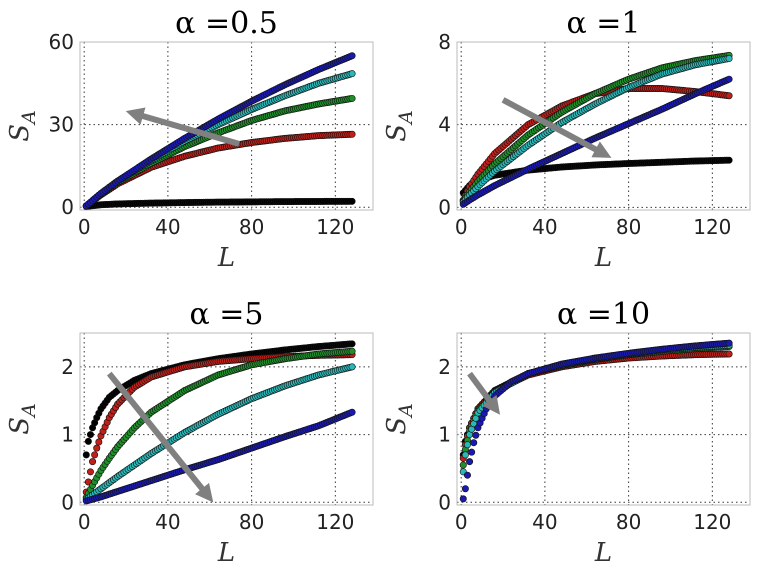 This screenshot has height=579, width=760. Describe the element at coordinates (603, 314) in the screenshot. I see `chart-title: α =10` at that location.